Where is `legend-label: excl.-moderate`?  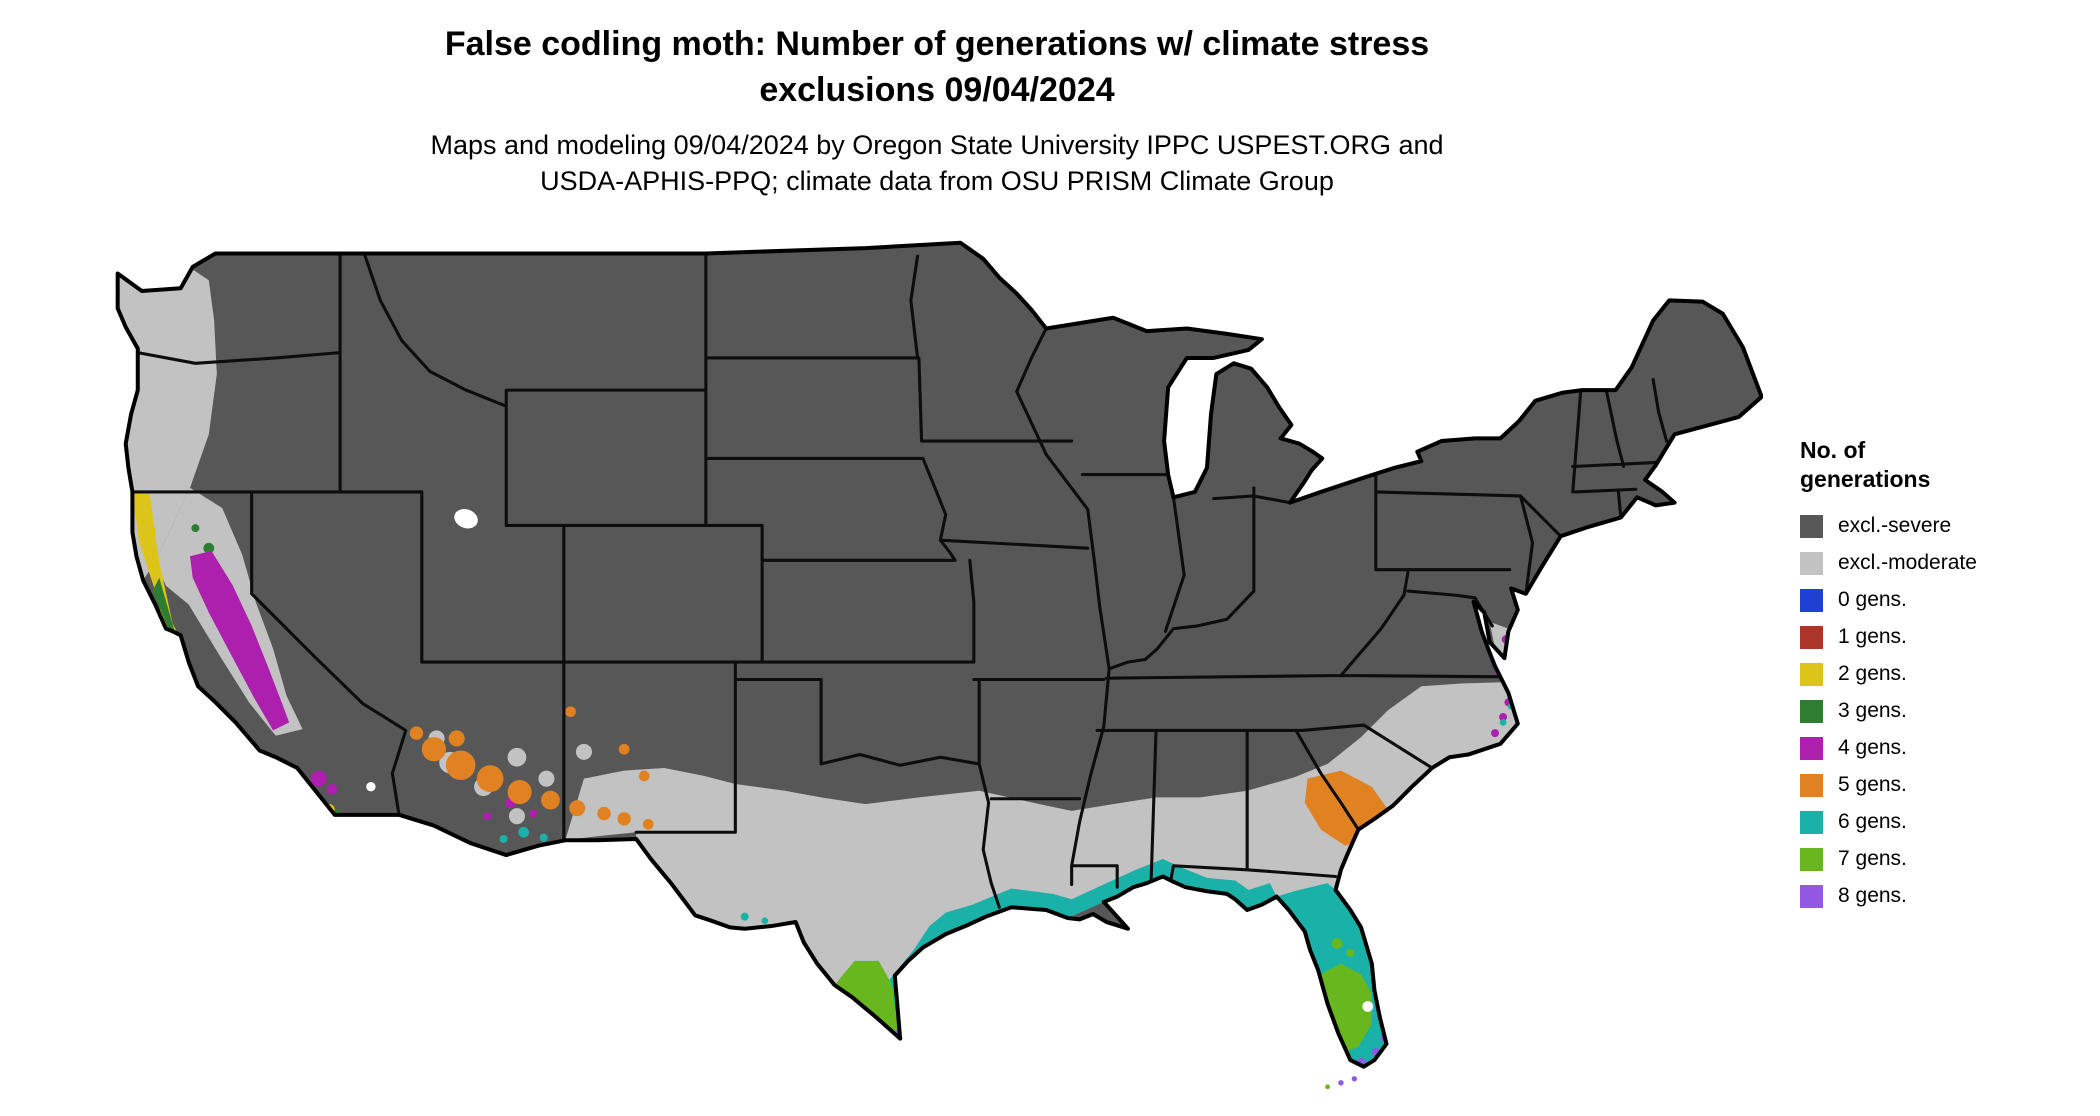 legend-label: excl.-moderate is located at coordinates (1907, 563).